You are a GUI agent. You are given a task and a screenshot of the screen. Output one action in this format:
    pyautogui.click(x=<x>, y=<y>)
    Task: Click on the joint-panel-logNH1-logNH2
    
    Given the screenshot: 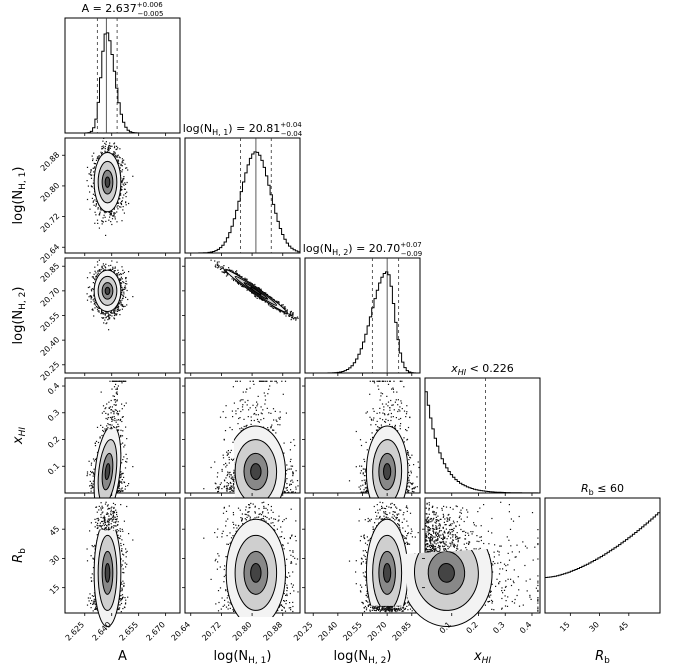 What is the action you would take?
    pyautogui.click(x=243, y=316)
    